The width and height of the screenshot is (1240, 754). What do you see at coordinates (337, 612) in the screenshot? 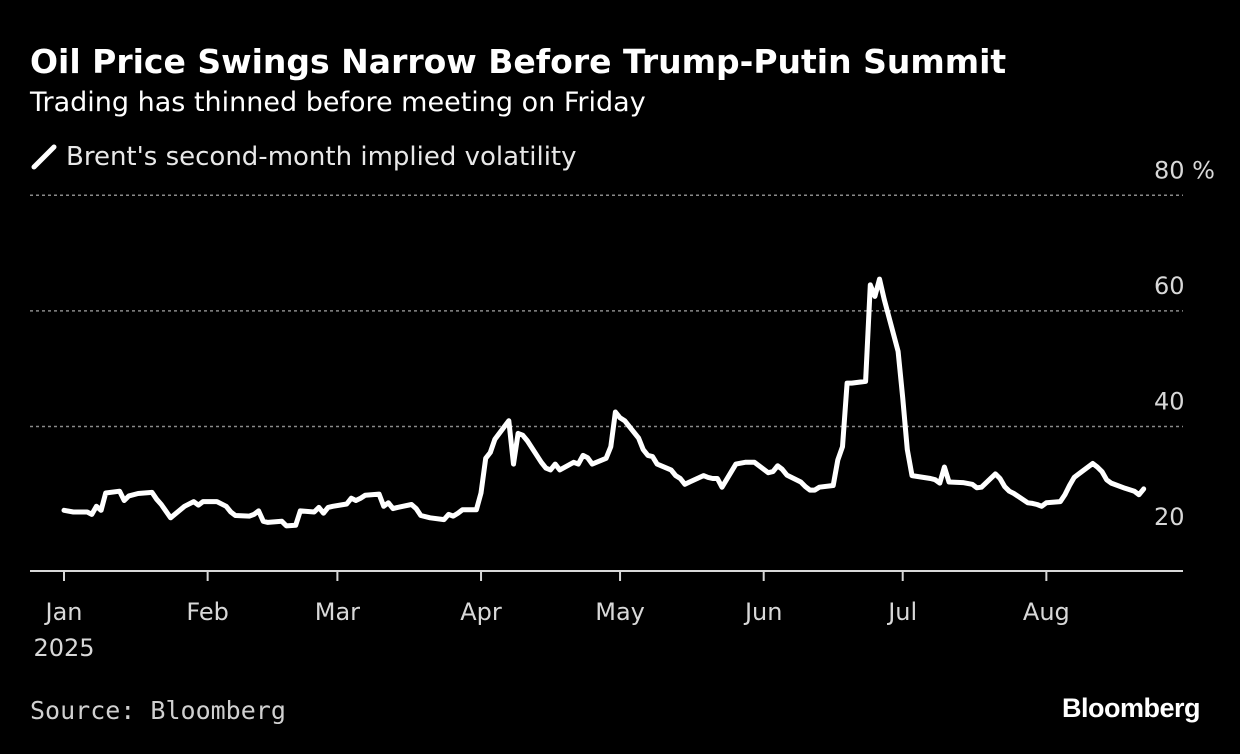
I see `x-tick-label: Mar` at bounding box center [337, 612].